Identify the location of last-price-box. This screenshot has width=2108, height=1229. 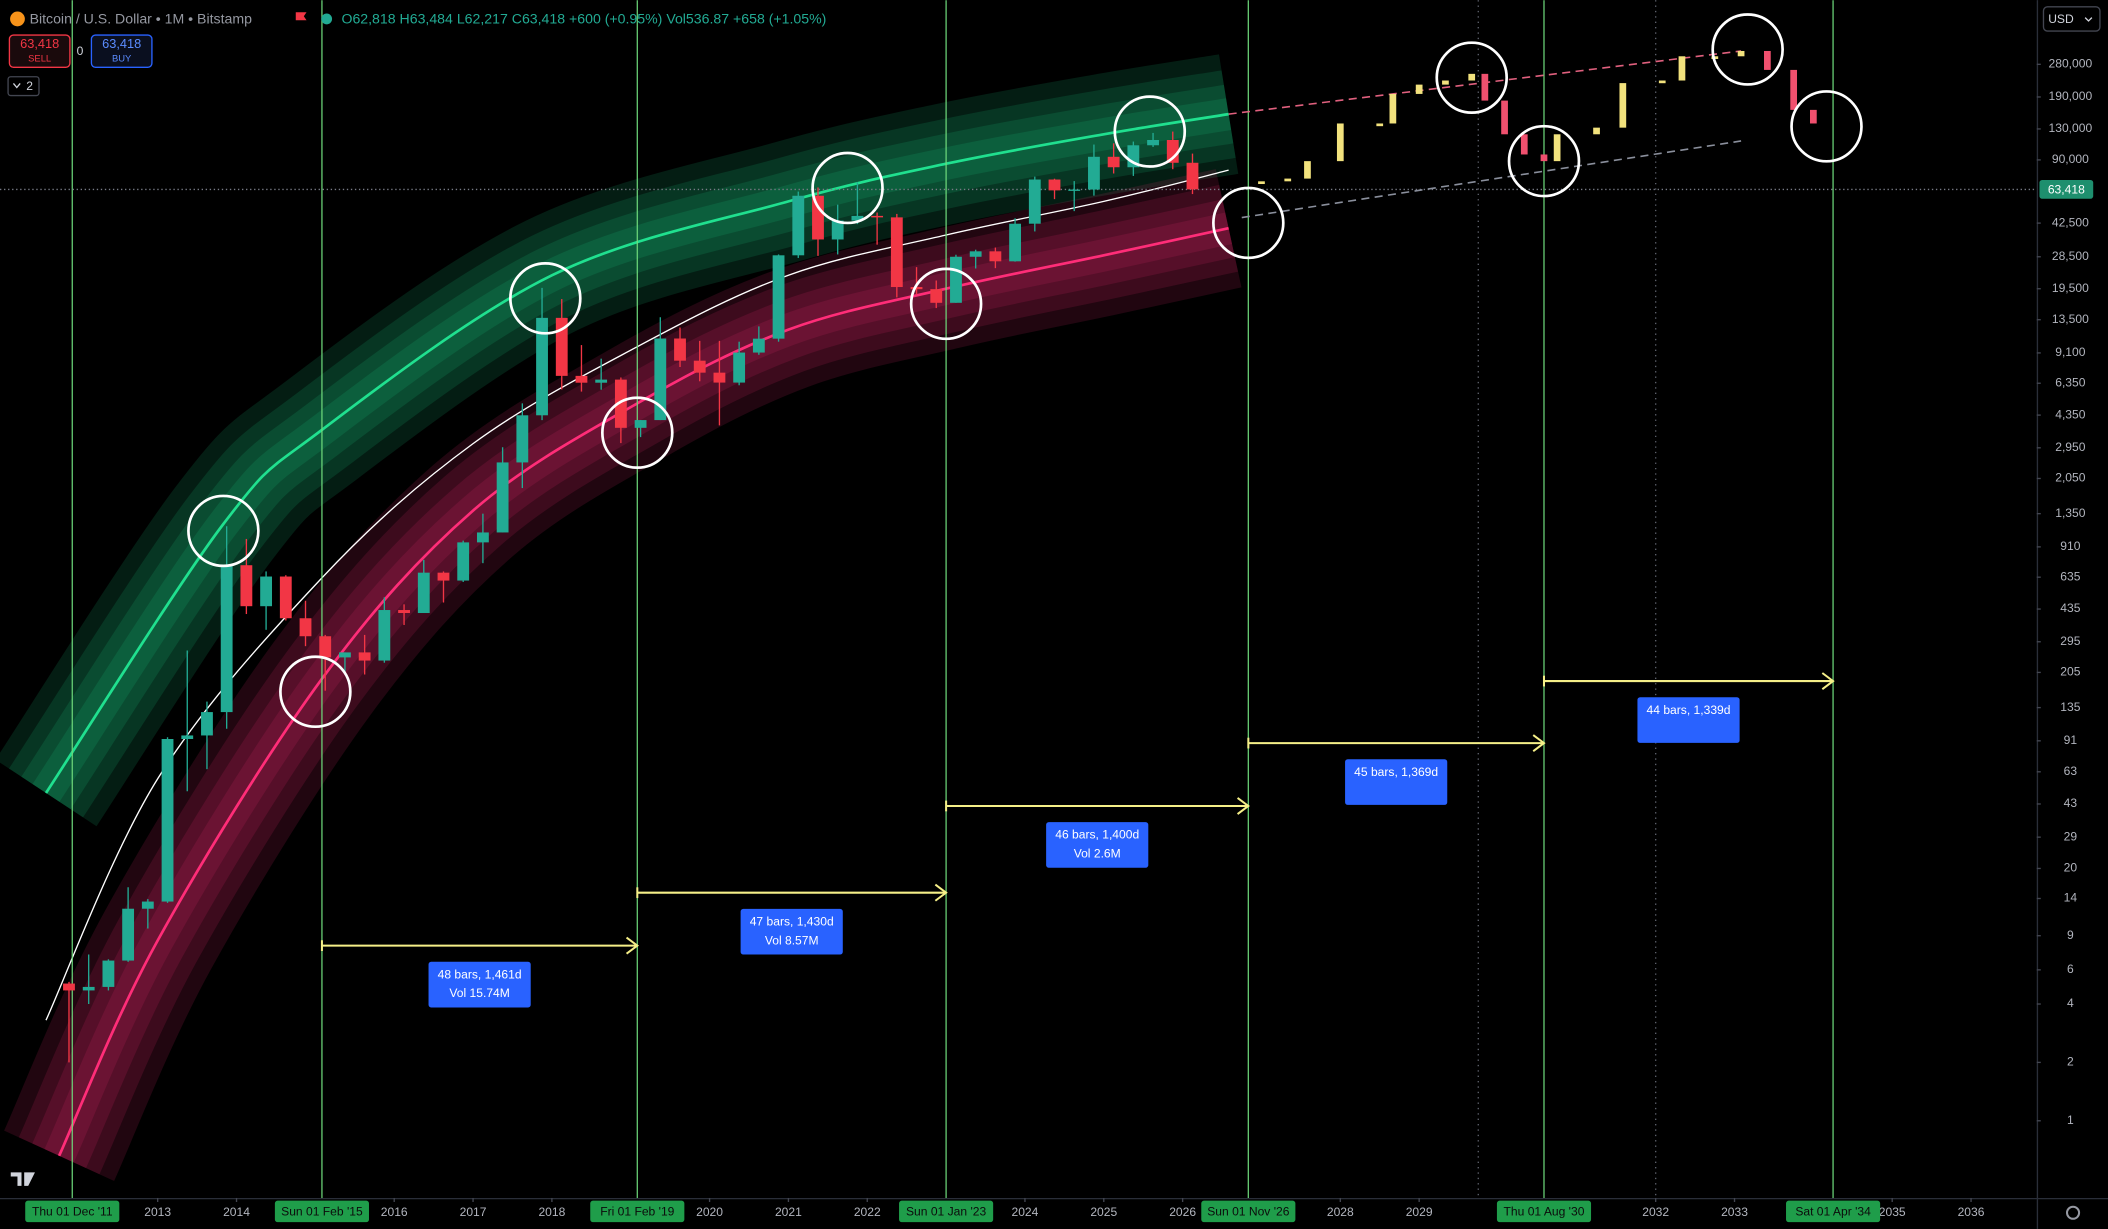
(2066, 189).